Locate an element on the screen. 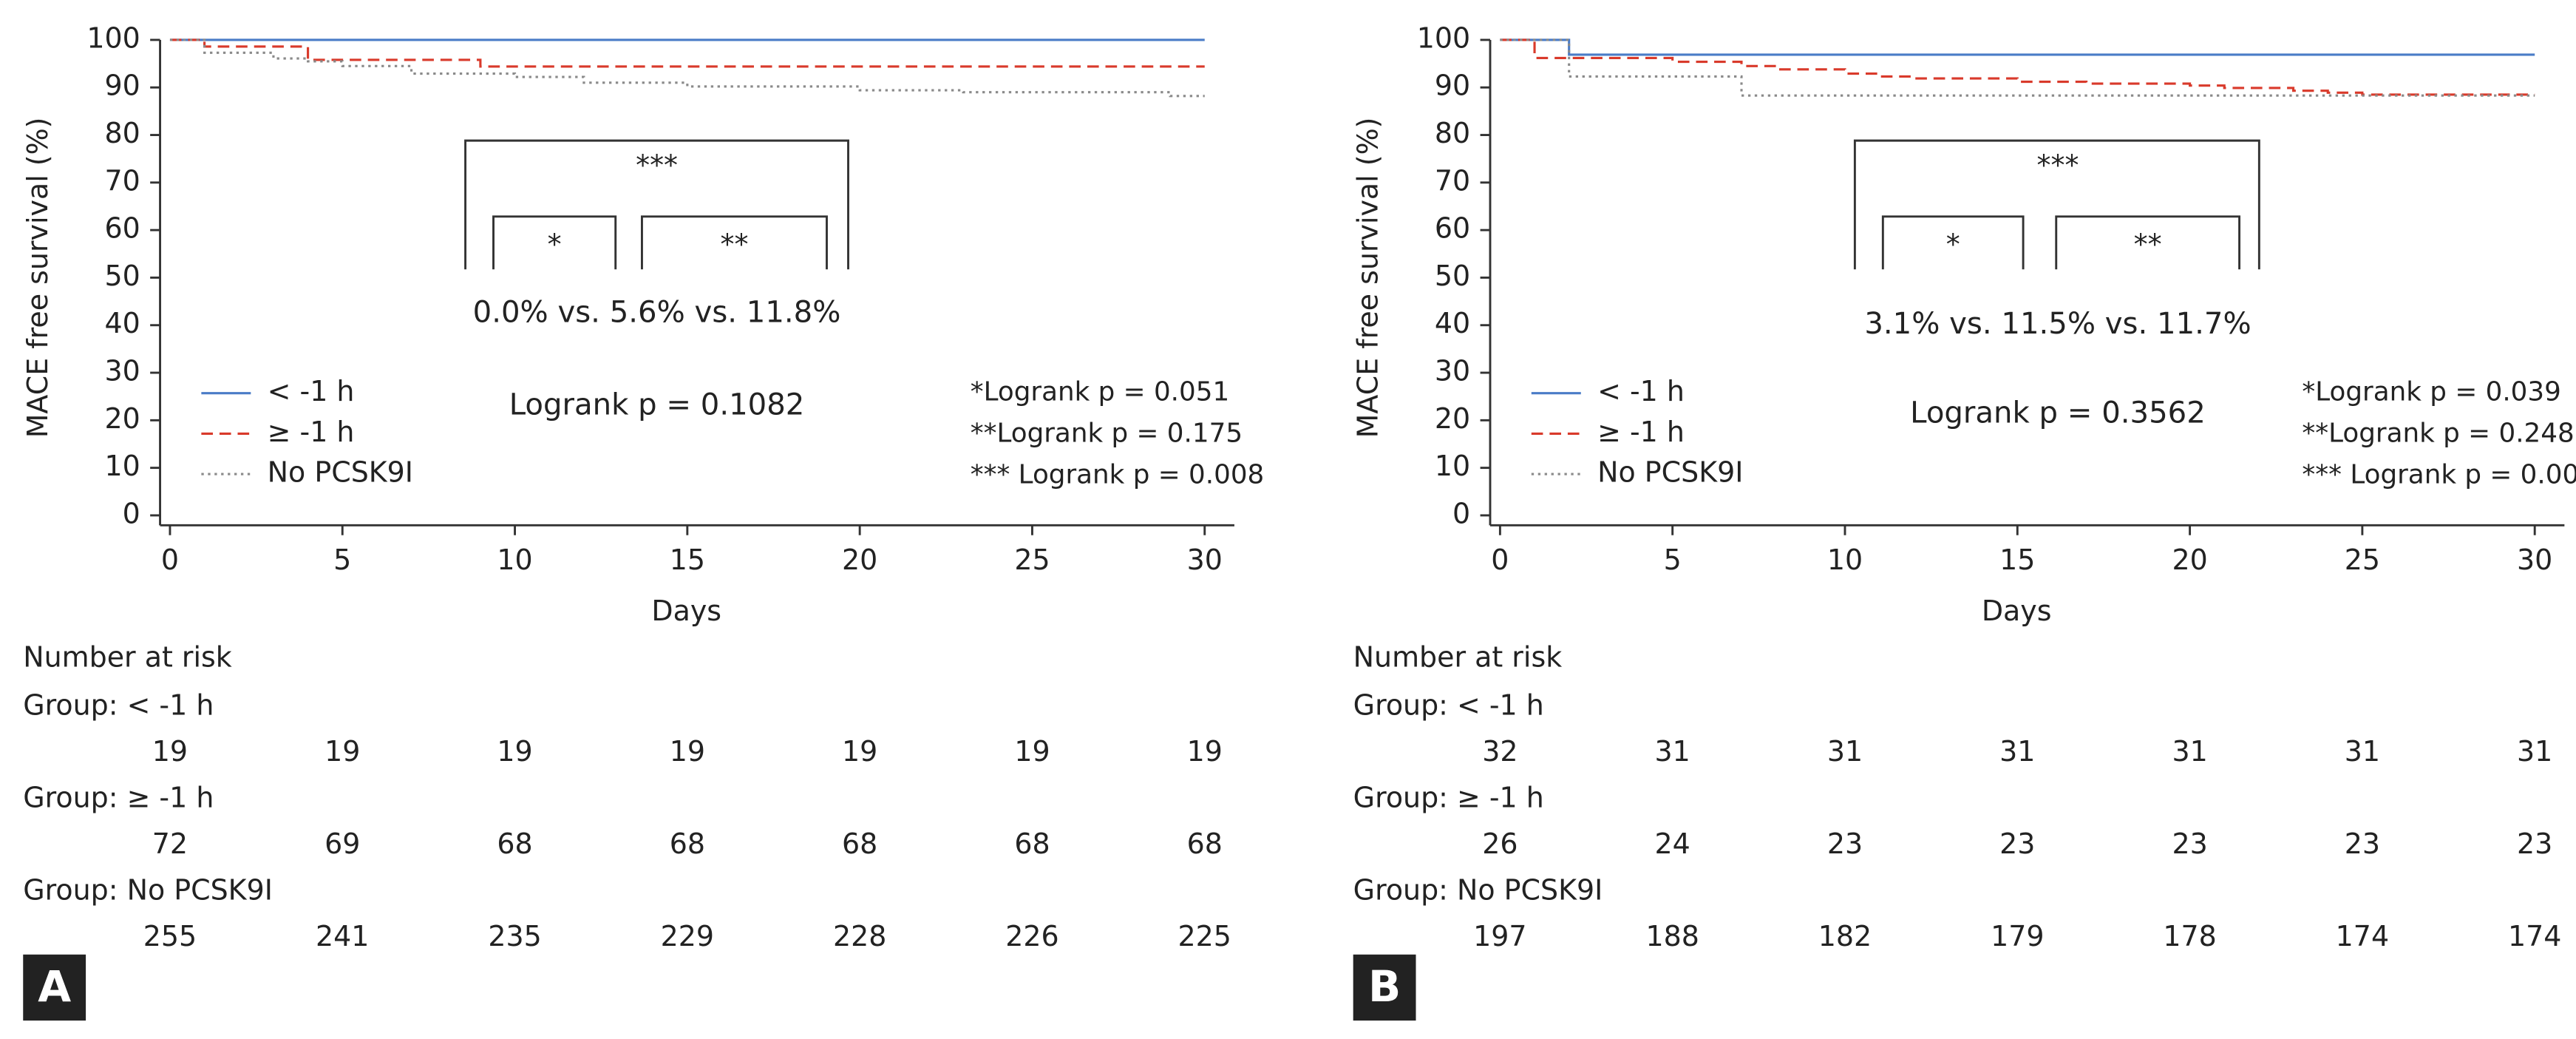  logrank-overall: Logrank p = 0.3562 is located at coordinates (2058, 413).